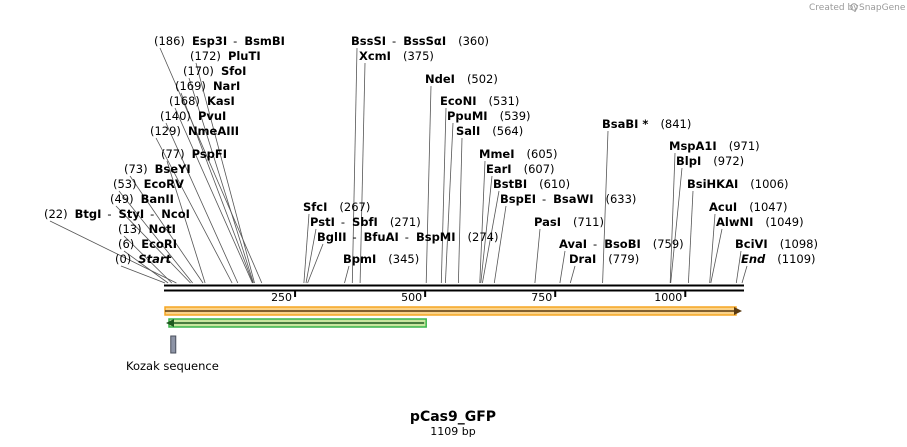 This screenshot has height=447, width=907. What do you see at coordinates (172, 366) in the screenshot?
I see `kozak-label: Kozak sequence` at bounding box center [172, 366].